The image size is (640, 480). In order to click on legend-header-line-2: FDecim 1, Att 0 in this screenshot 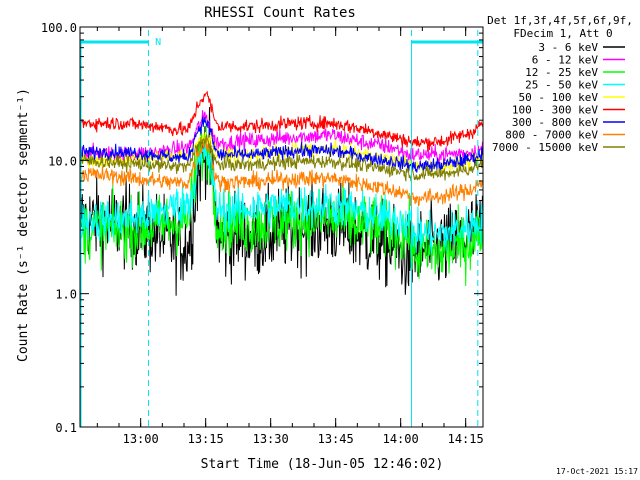, I will do `click(562, 33)`.